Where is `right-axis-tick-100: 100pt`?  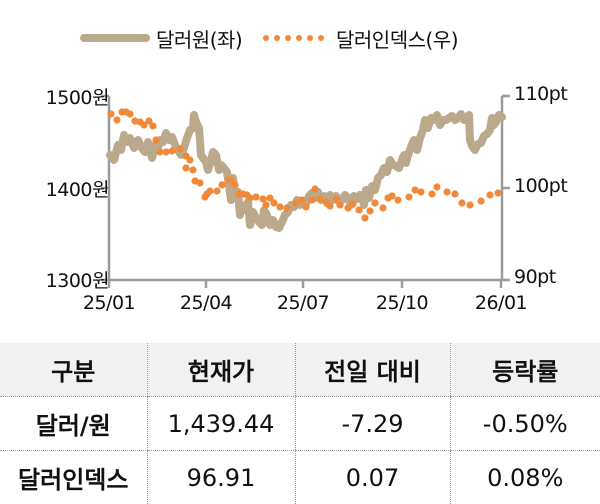 right-axis-tick-100: 100pt is located at coordinates (541, 186).